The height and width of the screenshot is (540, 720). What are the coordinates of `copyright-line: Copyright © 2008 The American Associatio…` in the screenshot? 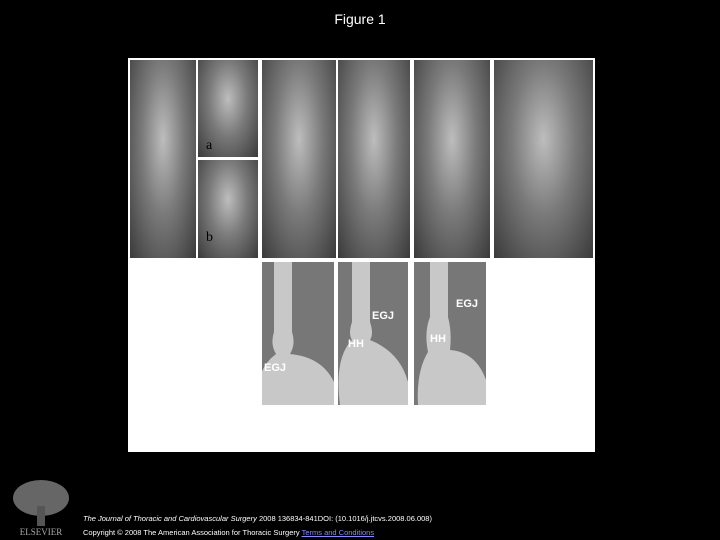 It's located at (228, 532).